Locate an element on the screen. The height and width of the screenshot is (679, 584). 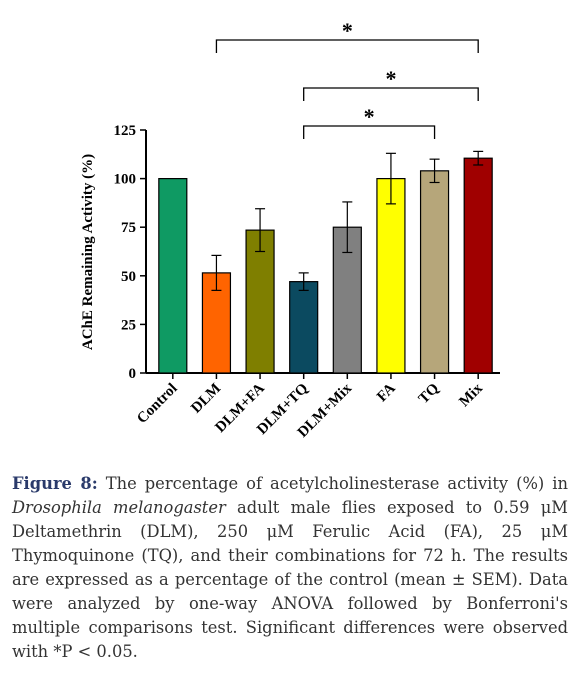
y-tick-label: 25 is located at coordinates (128, 325).